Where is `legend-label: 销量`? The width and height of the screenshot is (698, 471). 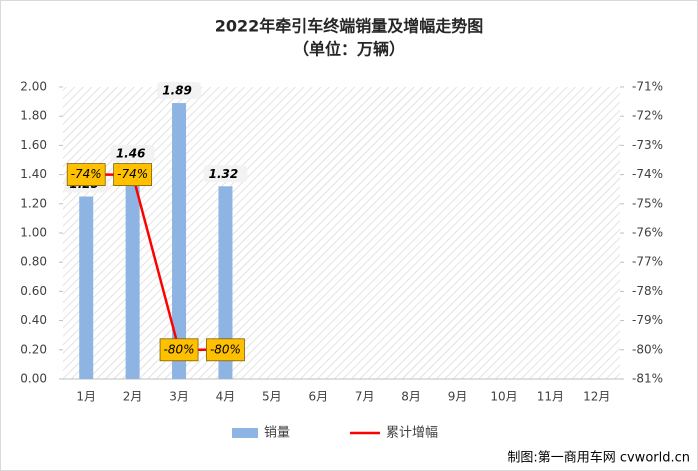 legend-label: 销量 is located at coordinates (277, 433).